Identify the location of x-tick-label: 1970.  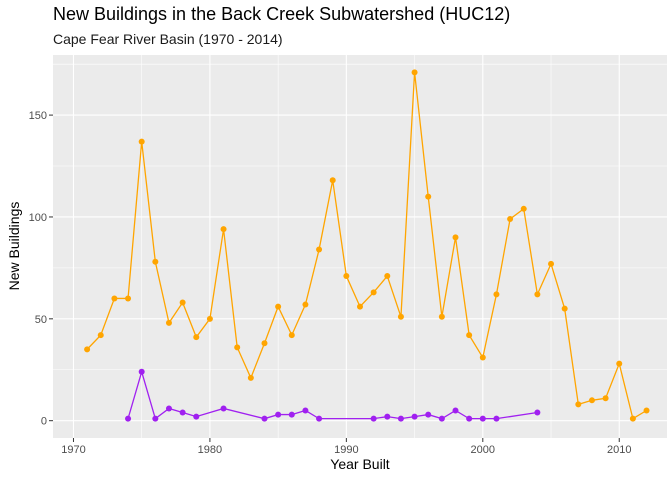
(73, 450).